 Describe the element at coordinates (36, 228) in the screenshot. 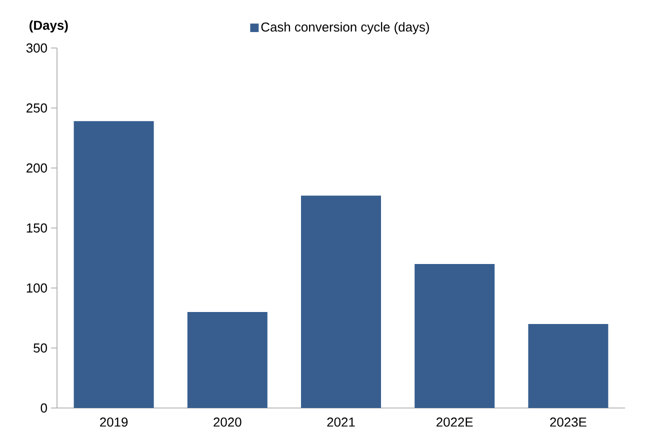

I see `y-tick-label: 150` at that location.